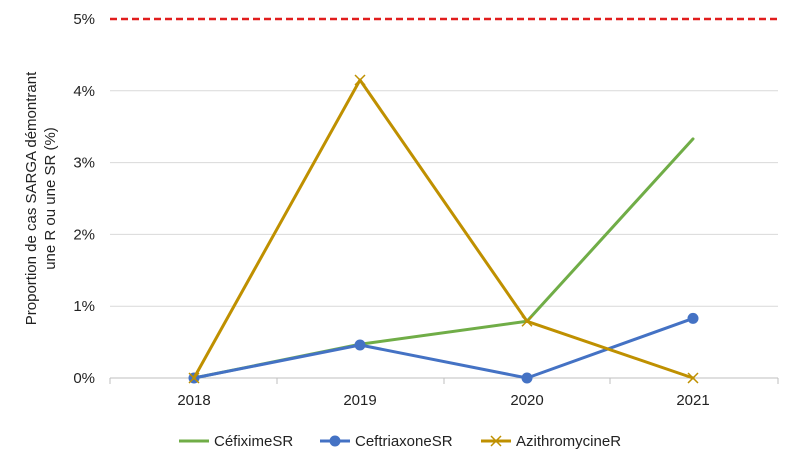 Image resolution: width=800 pixels, height=466 pixels. Describe the element at coordinates (84, 19) in the screenshot. I see `y-tick-label: 5%` at that location.